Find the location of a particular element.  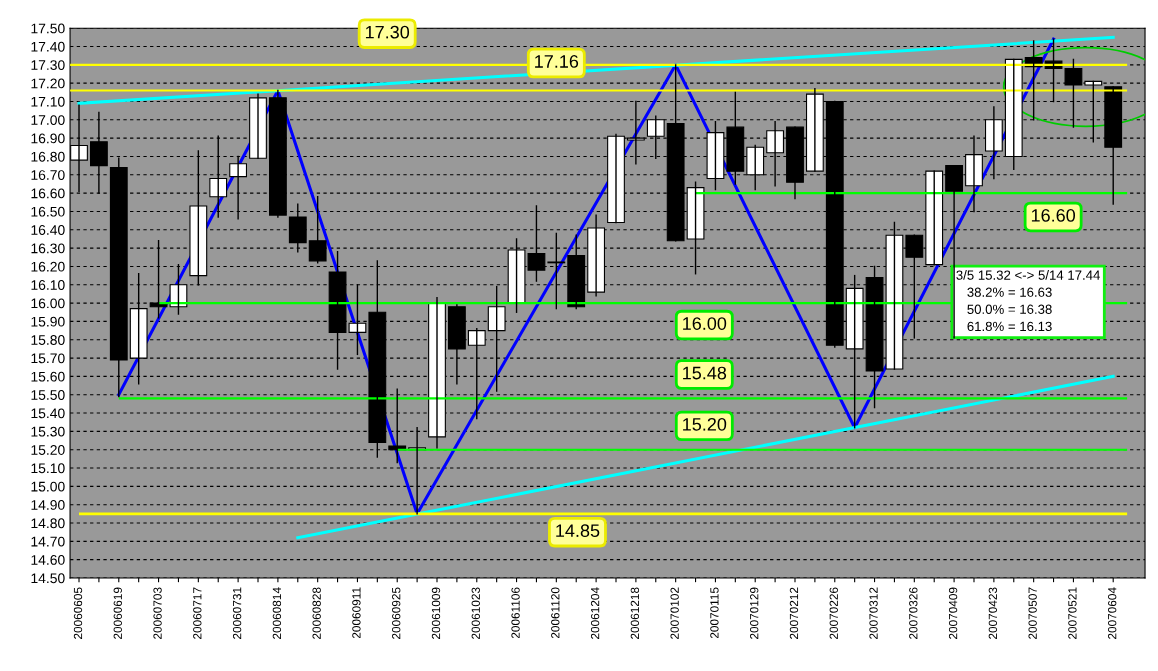

ref-line-label: 15.48 is located at coordinates (705, 373).